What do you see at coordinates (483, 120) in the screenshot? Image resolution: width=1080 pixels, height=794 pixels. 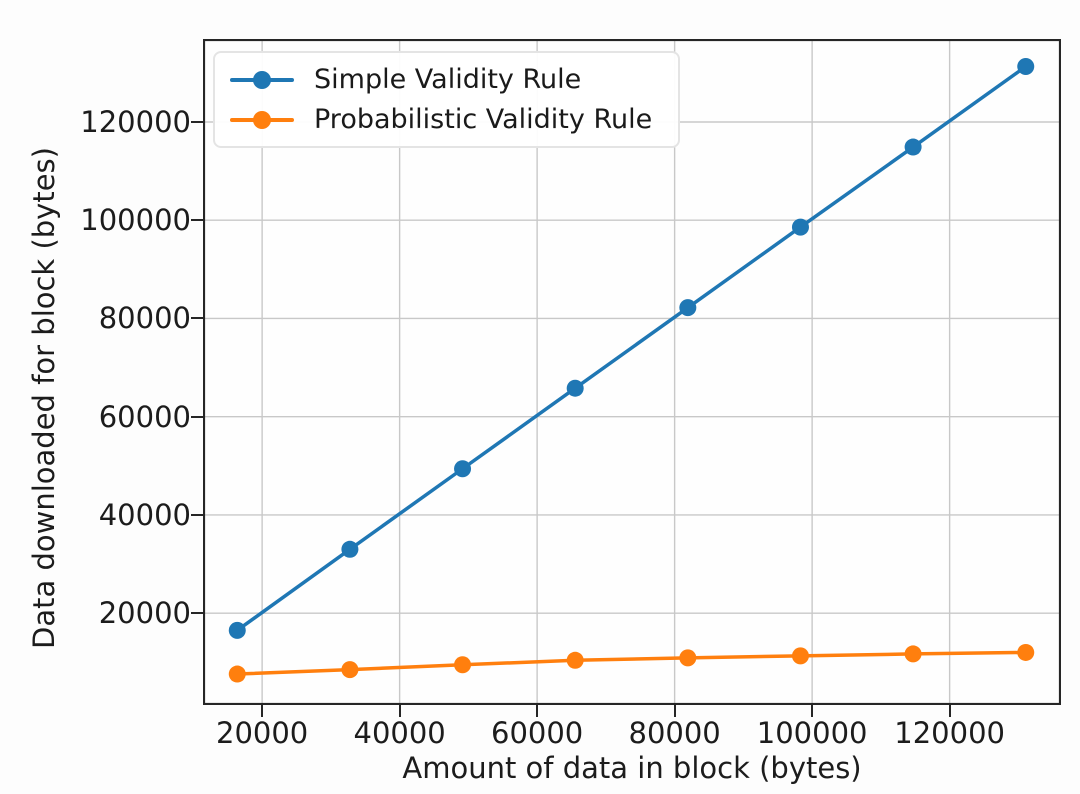 I see `legend-label: Probabilistic Validity Rule` at bounding box center [483, 120].